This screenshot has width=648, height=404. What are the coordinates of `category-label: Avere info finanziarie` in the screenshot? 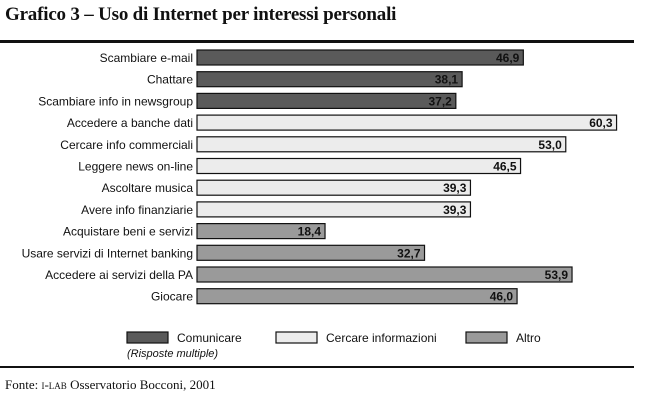 It's located at (137, 210).